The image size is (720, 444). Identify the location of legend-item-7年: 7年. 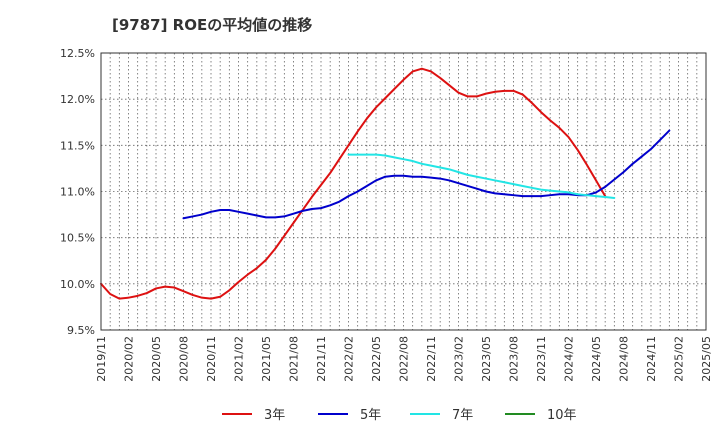
(441, 415).